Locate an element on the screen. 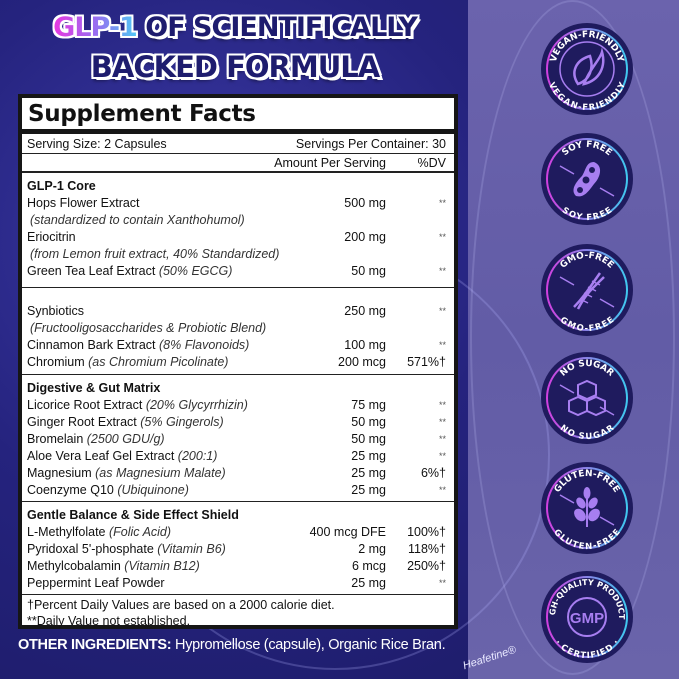 The height and width of the screenshot is (679, 679). badge-soybean: SOY FREE SOY FREE is located at coordinates (587, 179).